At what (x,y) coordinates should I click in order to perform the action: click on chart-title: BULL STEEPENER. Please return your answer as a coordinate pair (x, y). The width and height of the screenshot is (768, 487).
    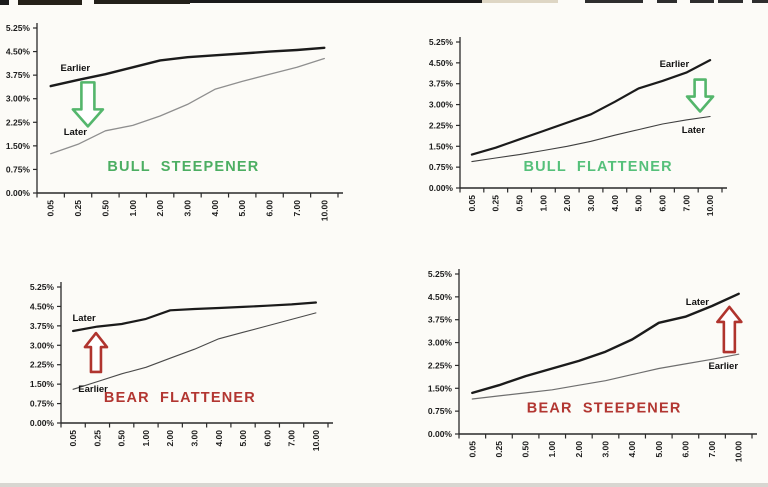
    Looking at the image, I should click on (183, 167).